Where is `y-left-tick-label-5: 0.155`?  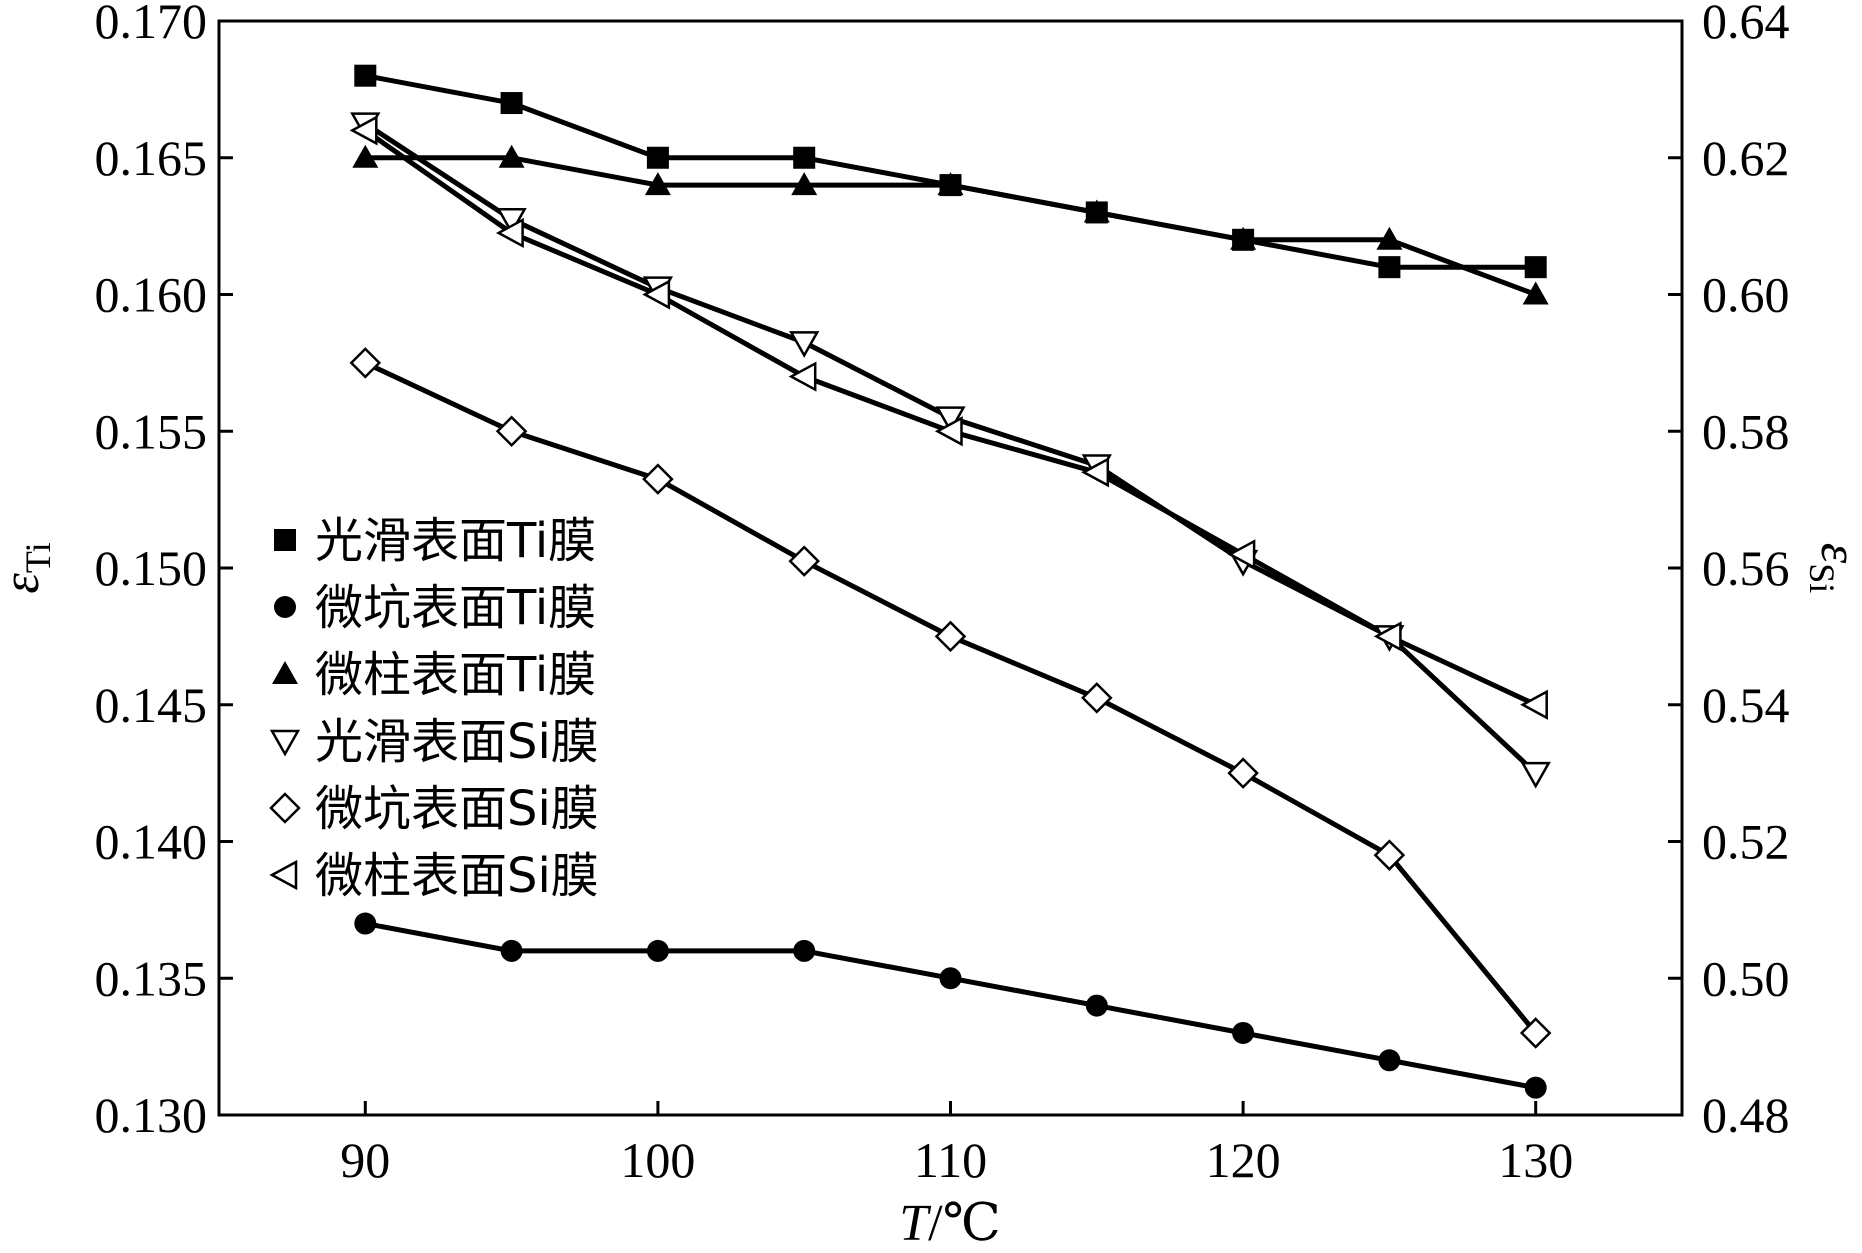
y-left-tick-label-5: 0.155 is located at coordinates (151, 431).